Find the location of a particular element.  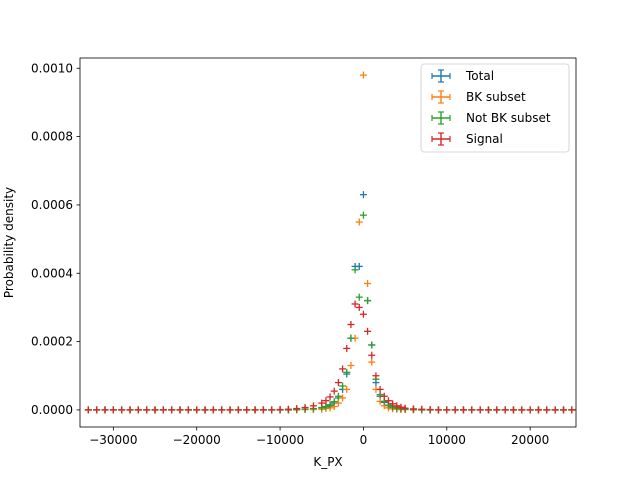

x-tick-label: −30000 is located at coordinates (113, 440).